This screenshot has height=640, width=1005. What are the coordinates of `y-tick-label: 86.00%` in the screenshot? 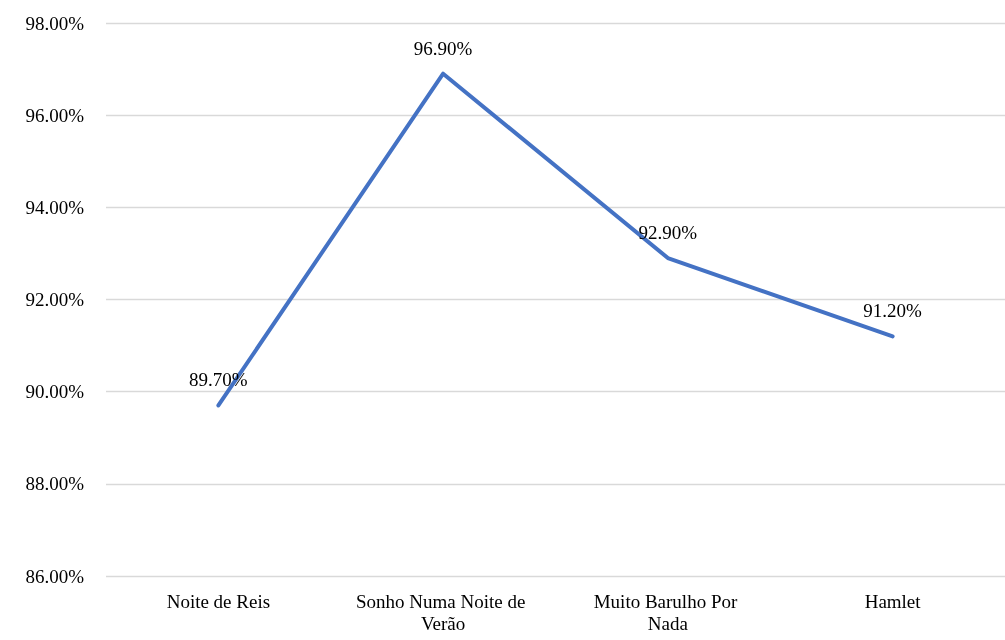 It's located at (55, 576).